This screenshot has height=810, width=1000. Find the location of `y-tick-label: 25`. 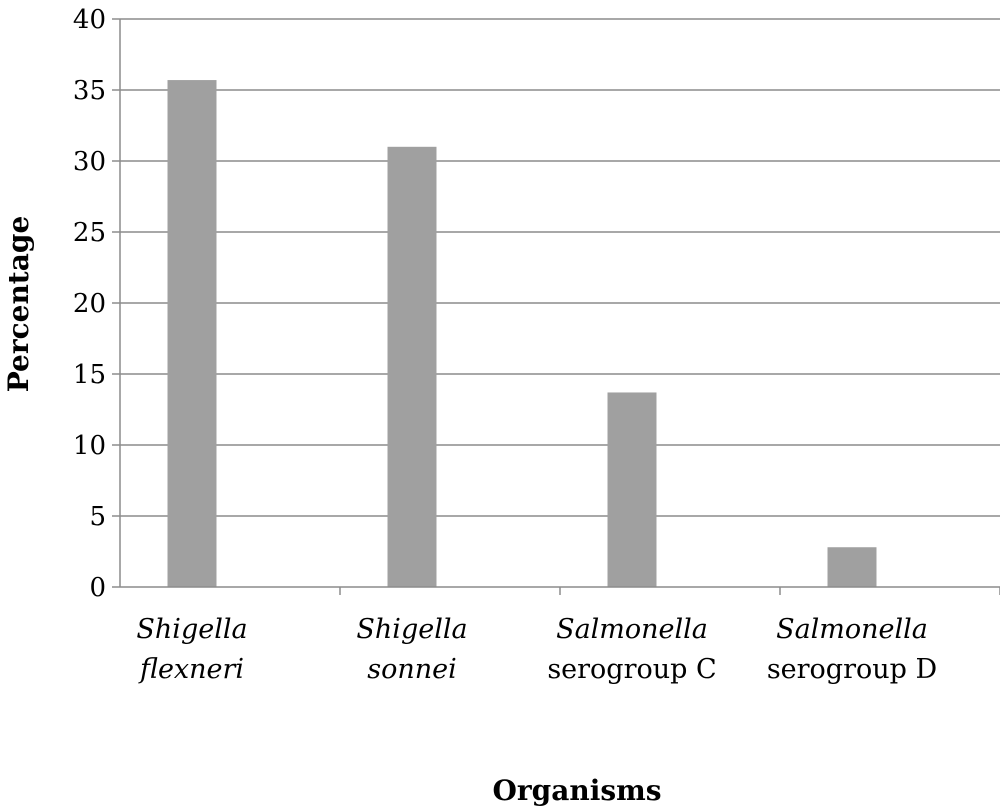

y-tick-label: 25 is located at coordinates (89, 233).